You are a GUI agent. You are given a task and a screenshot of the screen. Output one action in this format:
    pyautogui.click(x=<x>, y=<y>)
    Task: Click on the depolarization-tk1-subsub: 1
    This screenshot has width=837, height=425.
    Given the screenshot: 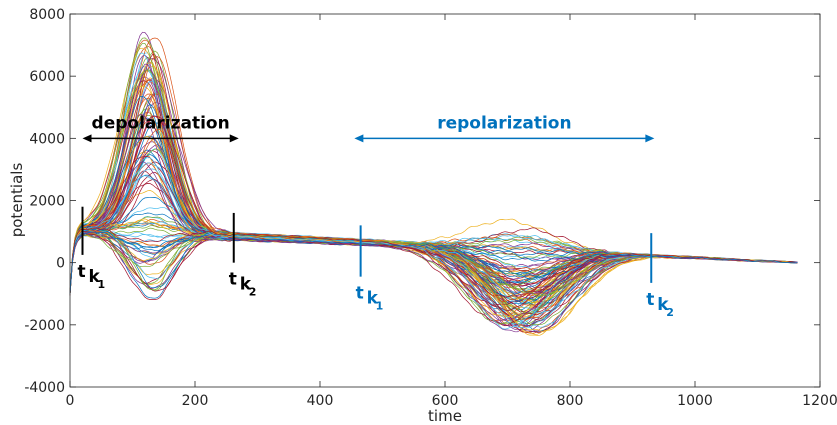 What is the action you would take?
    pyautogui.click(x=102, y=284)
    